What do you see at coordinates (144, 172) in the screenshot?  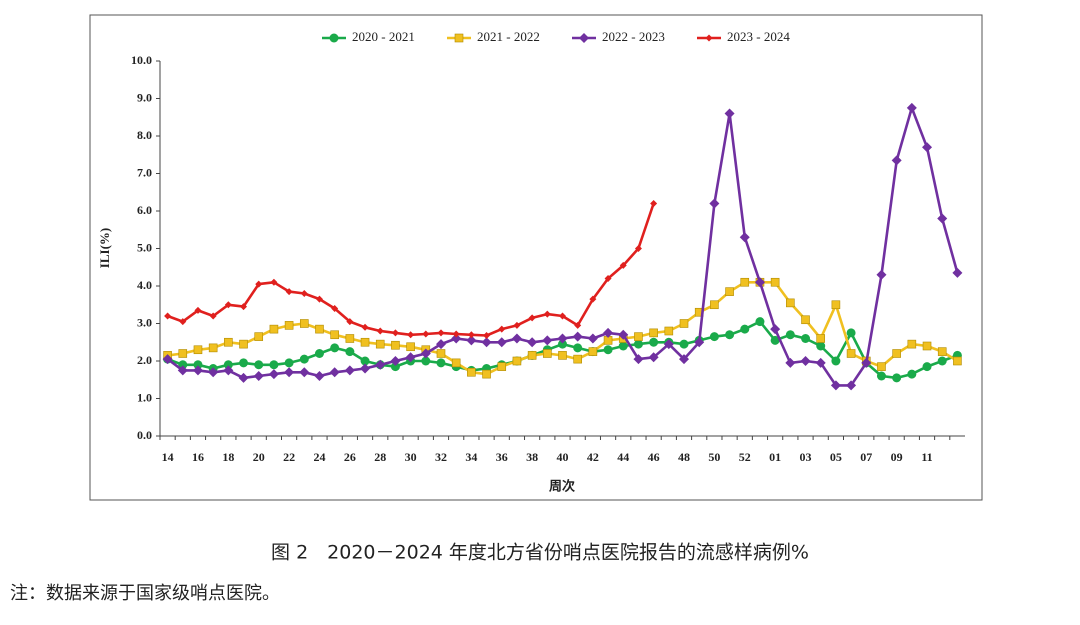 I see `y-tick-label: 7.0` at bounding box center [144, 172].